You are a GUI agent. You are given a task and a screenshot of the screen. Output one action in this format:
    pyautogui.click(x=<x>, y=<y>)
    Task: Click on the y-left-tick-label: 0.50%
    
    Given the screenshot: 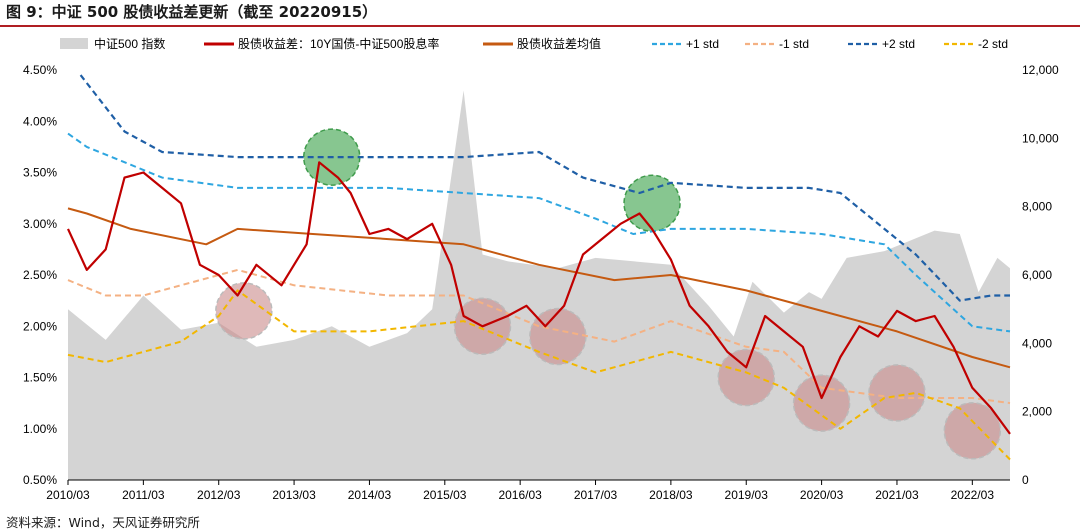 What is the action you would take?
    pyautogui.click(x=40, y=480)
    